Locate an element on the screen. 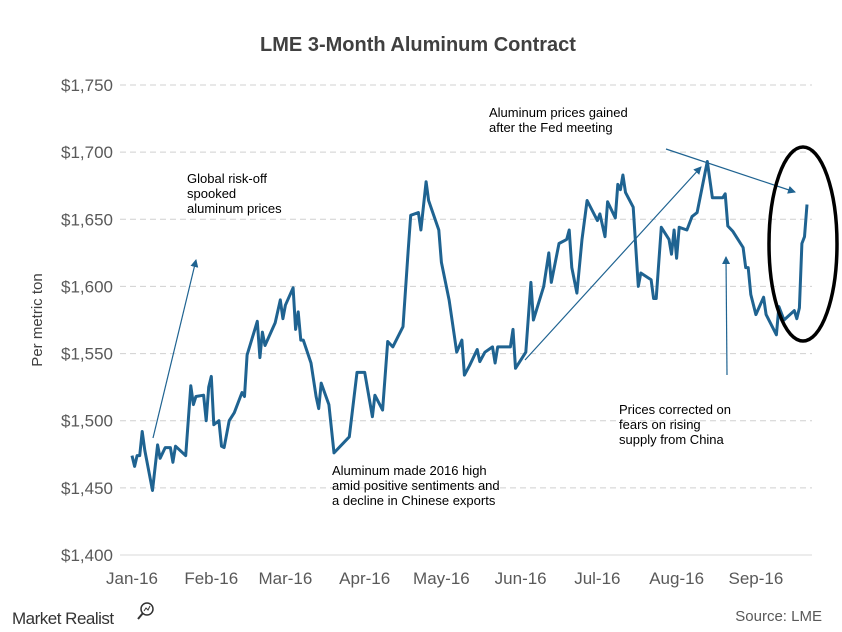 This screenshot has width=842, height=632. svg-text: aluminum prices is located at coordinates (234, 208).